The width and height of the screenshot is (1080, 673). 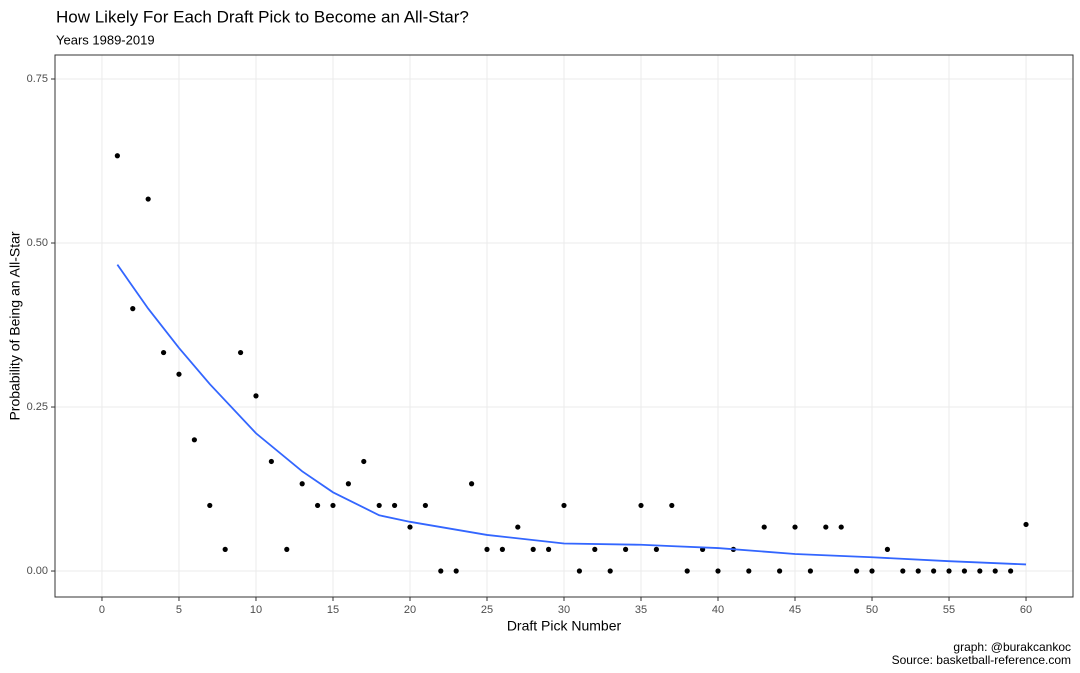 What do you see at coordinates (981, 660) in the screenshot?
I see `caption: Source: basketball-reference.com` at bounding box center [981, 660].